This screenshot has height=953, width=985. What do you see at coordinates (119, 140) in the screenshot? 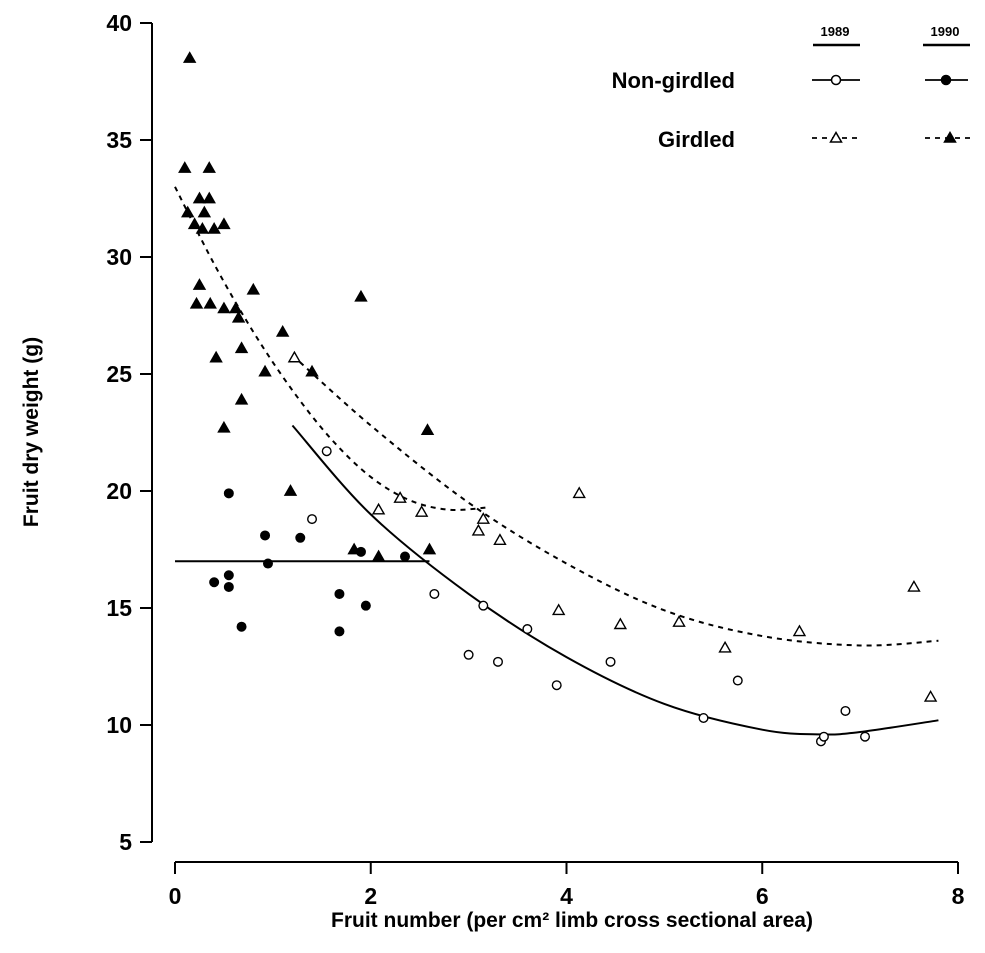
I see `y-tick-label: 35` at bounding box center [119, 140].